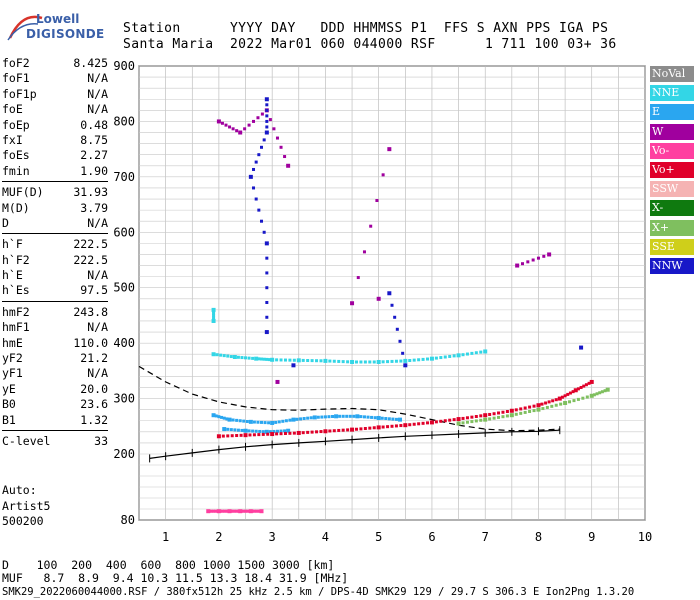  I want to click on y-tick-label: 700, so click(124, 177).